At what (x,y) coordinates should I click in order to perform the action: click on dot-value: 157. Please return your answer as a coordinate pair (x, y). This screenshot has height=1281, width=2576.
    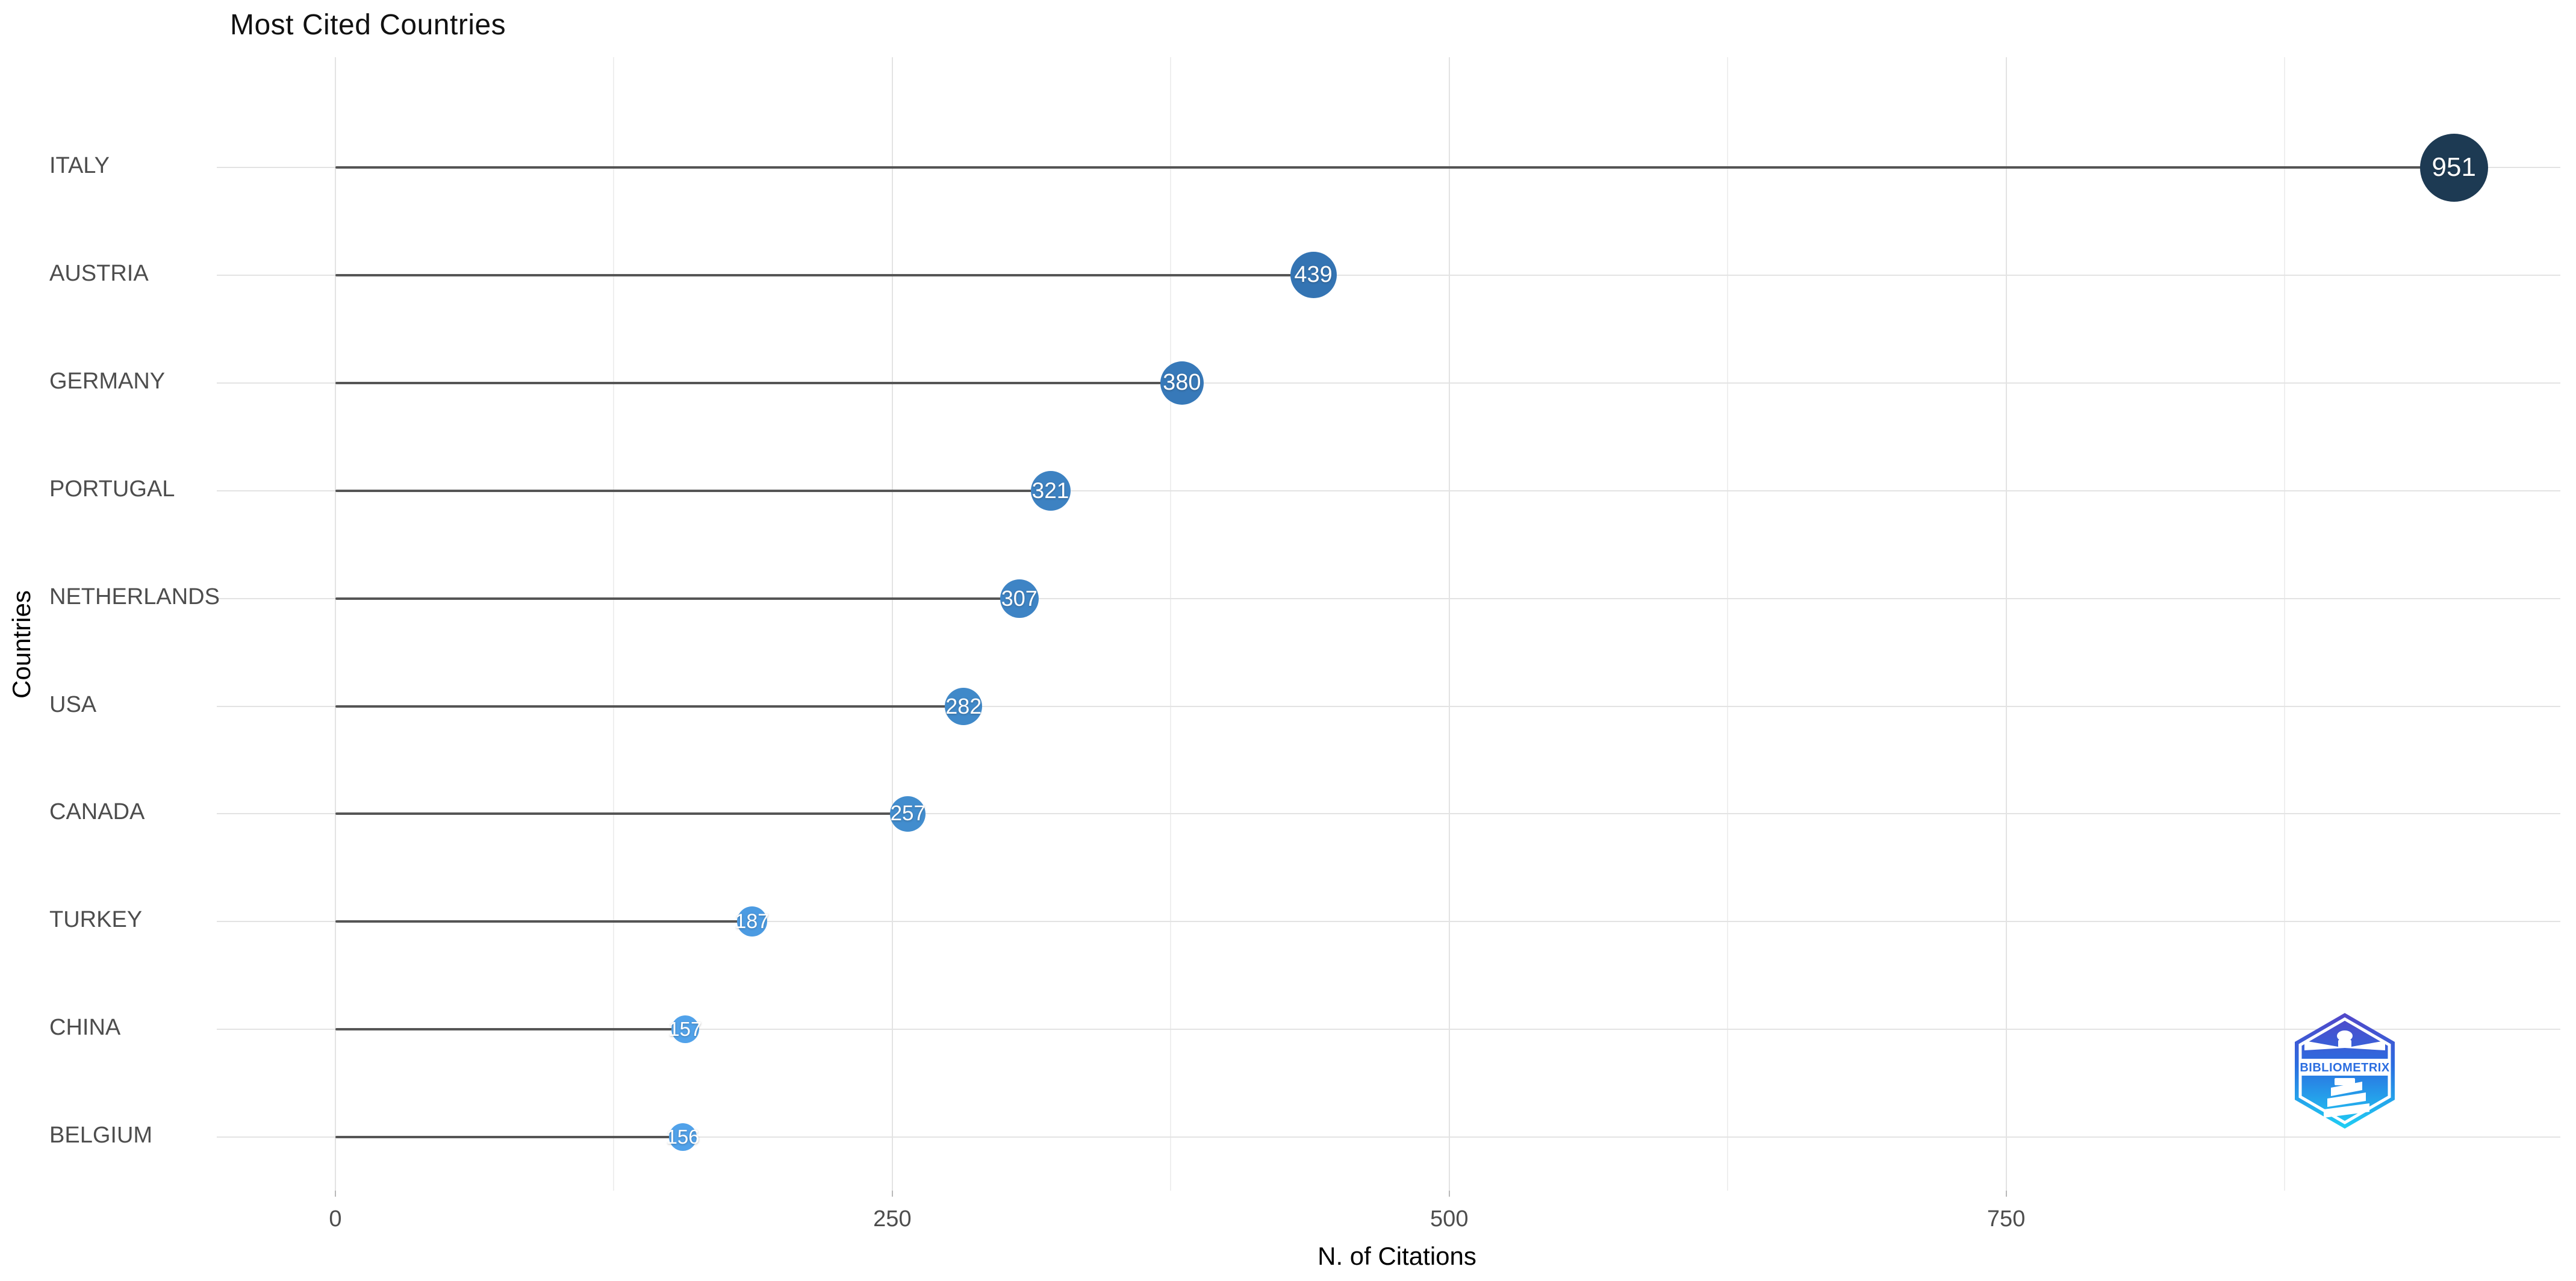
    Looking at the image, I should click on (685, 1029).